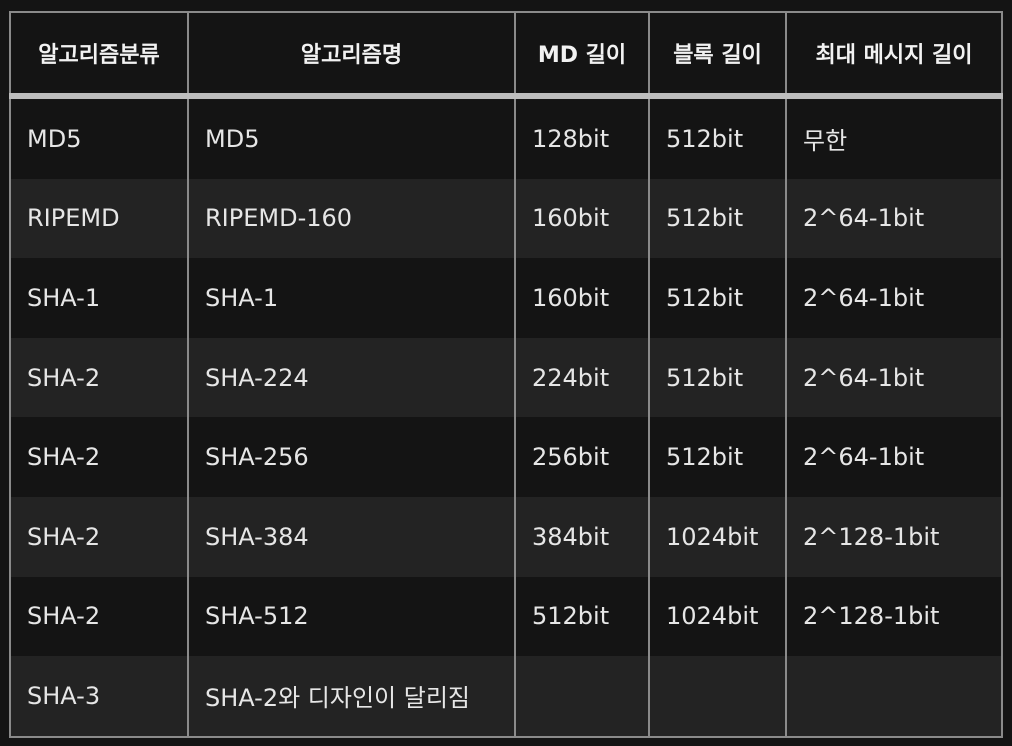 This screenshot has width=1012, height=746. Describe the element at coordinates (717, 697) in the screenshot. I see `cell-block-length` at that location.